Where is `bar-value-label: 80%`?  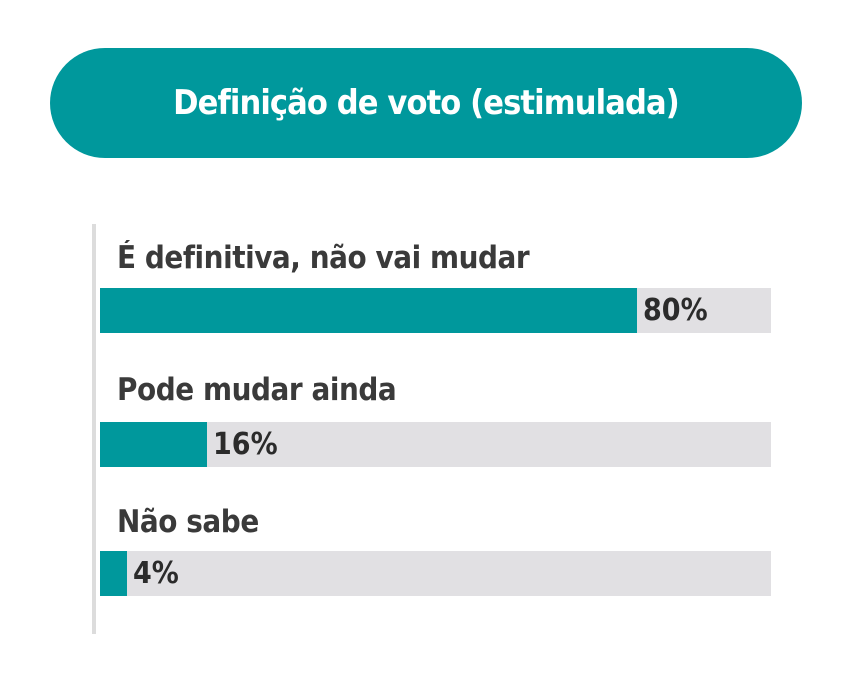 bar-value-label: 80% is located at coordinates (675, 310).